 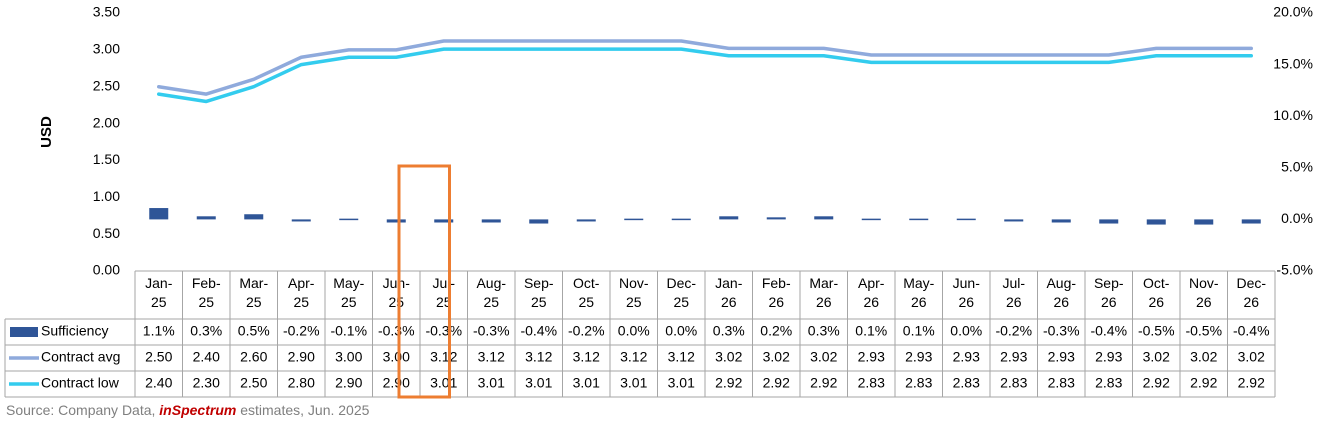 What do you see at coordinates (823, 357) in the screenshot?
I see `cell-contract-avg-mar-26: 3.02` at bounding box center [823, 357].